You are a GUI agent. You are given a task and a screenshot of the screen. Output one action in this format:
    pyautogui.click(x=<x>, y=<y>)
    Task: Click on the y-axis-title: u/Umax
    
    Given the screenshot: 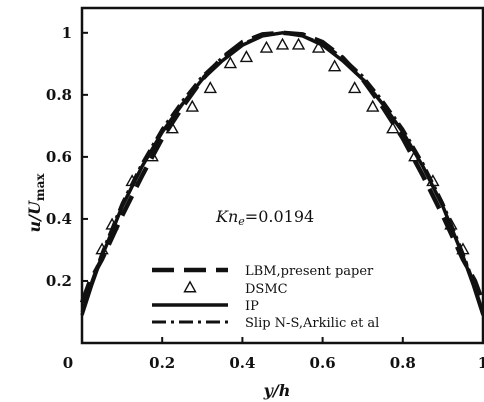 What is the action you would take?
    pyautogui.click(x=36, y=203)
    